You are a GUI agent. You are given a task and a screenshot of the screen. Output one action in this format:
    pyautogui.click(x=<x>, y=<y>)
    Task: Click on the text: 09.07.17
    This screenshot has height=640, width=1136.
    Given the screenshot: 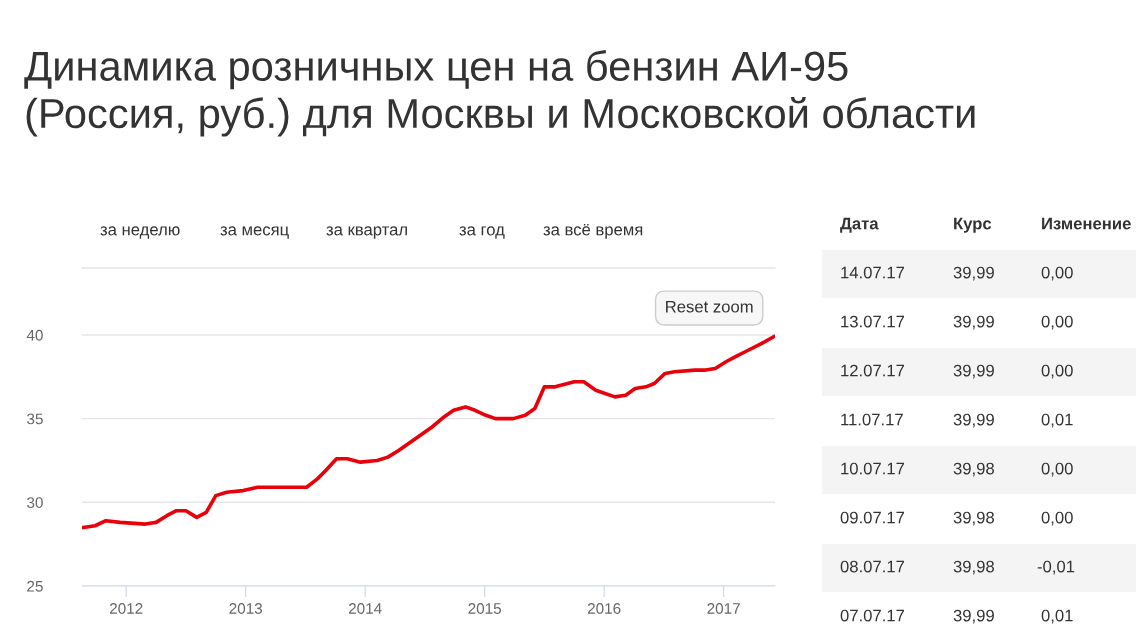 What is the action you would take?
    pyautogui.click(x=872, y=517)
    